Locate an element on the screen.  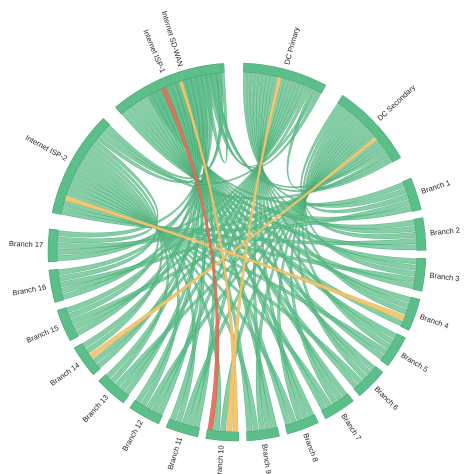
node-arc-b15 is located at coordinates (67, 324).